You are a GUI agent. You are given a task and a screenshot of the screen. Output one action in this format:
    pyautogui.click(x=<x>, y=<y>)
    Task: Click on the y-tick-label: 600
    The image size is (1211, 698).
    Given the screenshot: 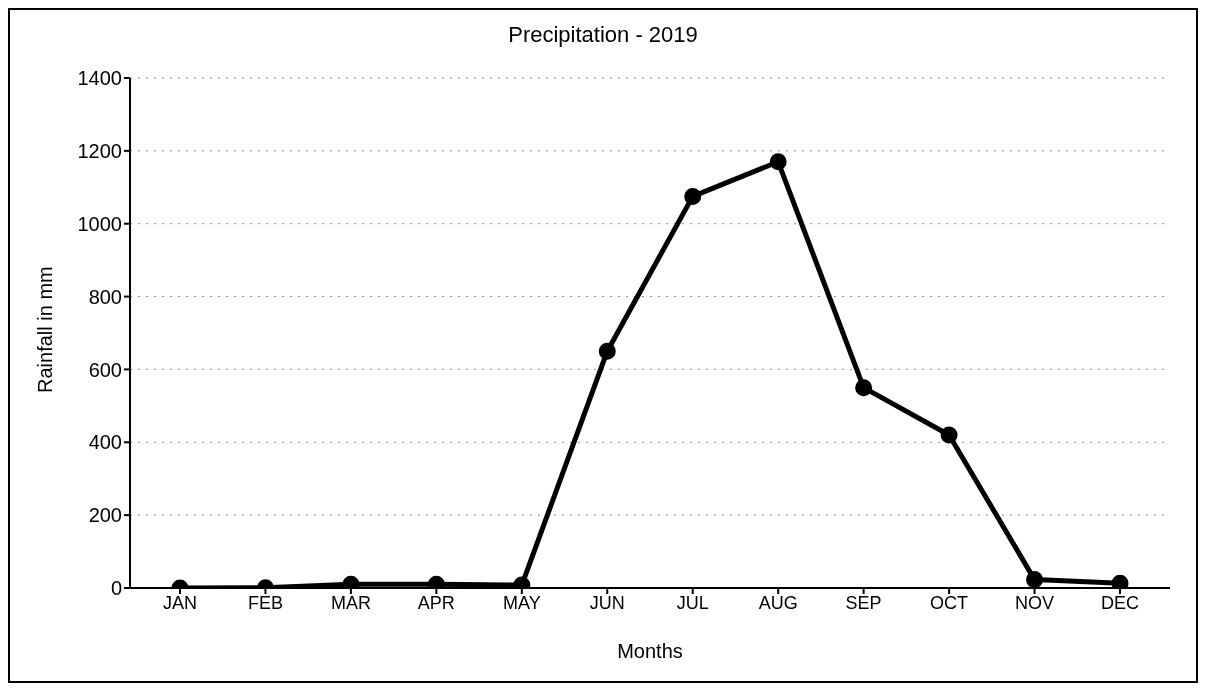 What is the action you would take?
    pyautogui.click(x=105, y=369)
    